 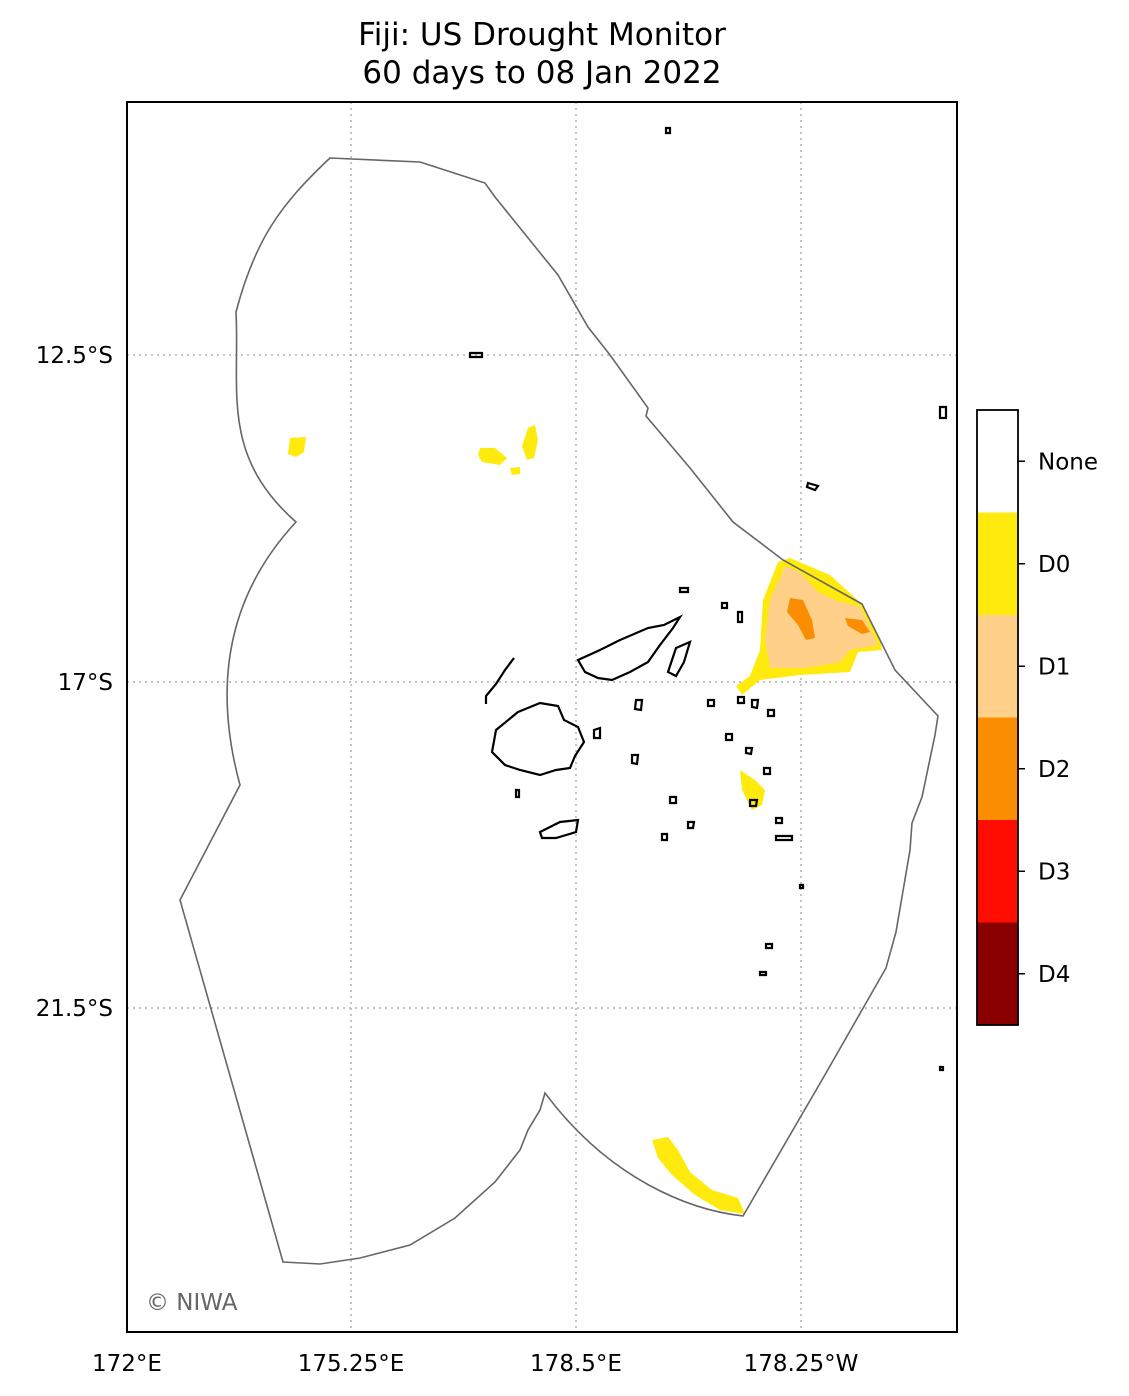 What do you see at coordinates (351, 1364) in the screenshot?
I see `x-tick-label: 175.25°E` at bounding box center [351, 1364].